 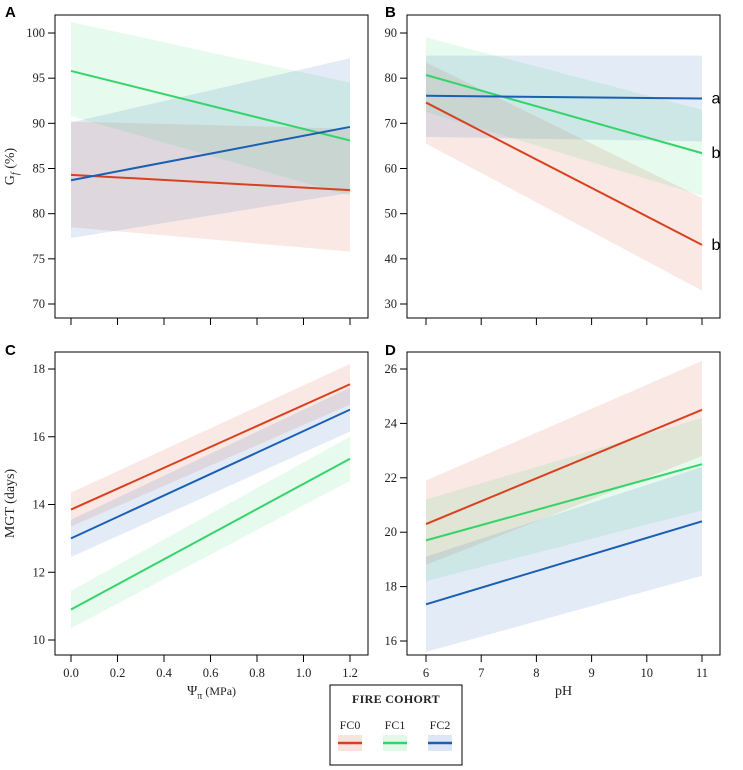 What do you see at coordinates (350, 673) in the screenshot?
I see `x-tick-label: 1.2` at bounding box center [350, 673].